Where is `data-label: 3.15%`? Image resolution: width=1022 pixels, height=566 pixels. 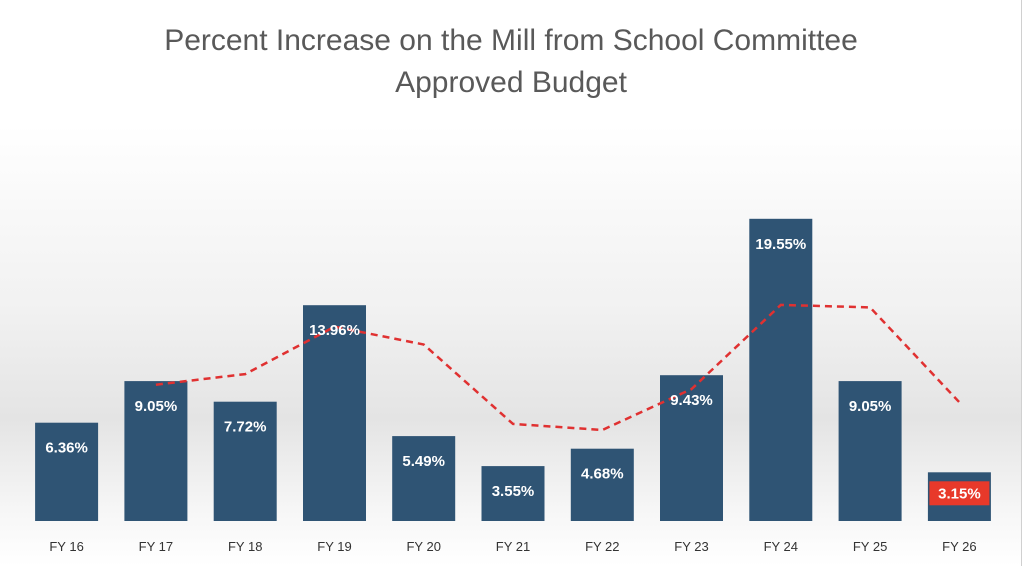 data-label: 3.15% is located at coordinates (959, 493).